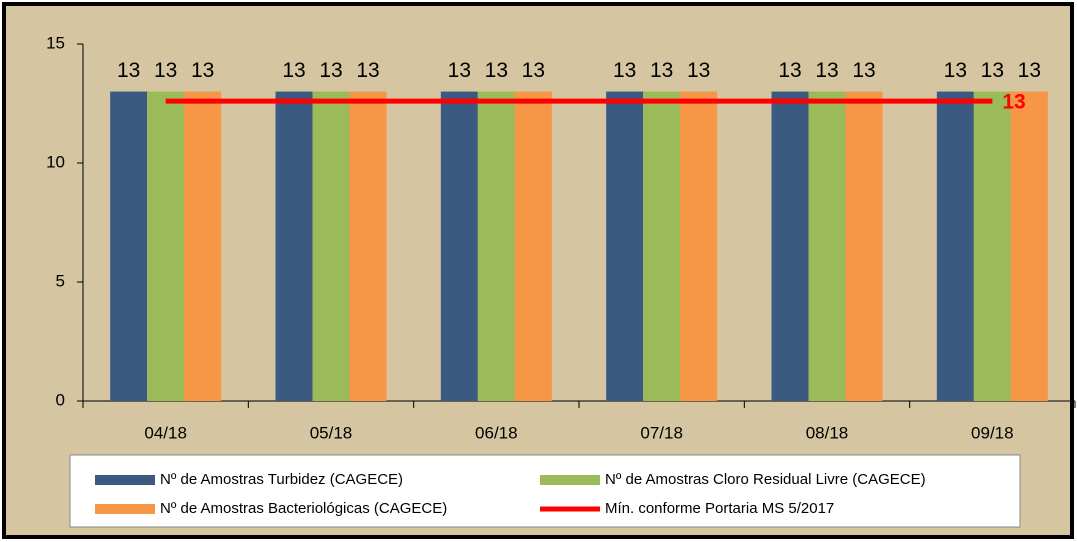 The width and height of the screenshot is (1077, 542). What do you see at coordinates (661, 432) in the screenshot?
I see `x-tick-label: 07/18` at bounding box center [661, 432].